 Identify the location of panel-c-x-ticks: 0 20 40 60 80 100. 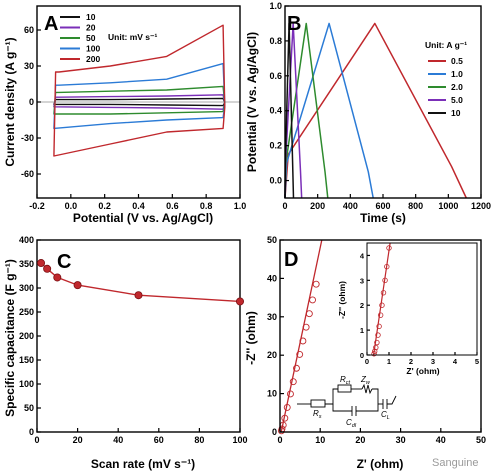
(141, 436).